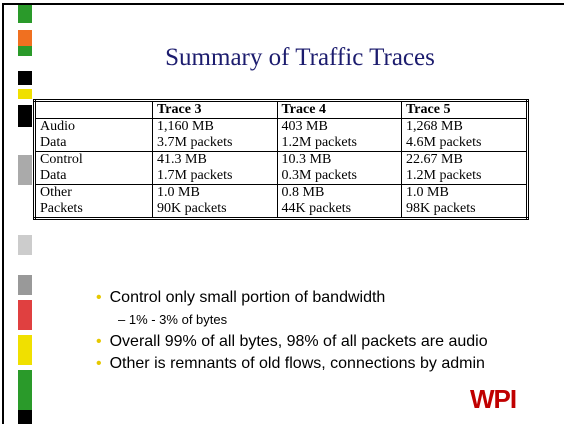  I want to click on cell-line: 44K packets, so click(316, 208).